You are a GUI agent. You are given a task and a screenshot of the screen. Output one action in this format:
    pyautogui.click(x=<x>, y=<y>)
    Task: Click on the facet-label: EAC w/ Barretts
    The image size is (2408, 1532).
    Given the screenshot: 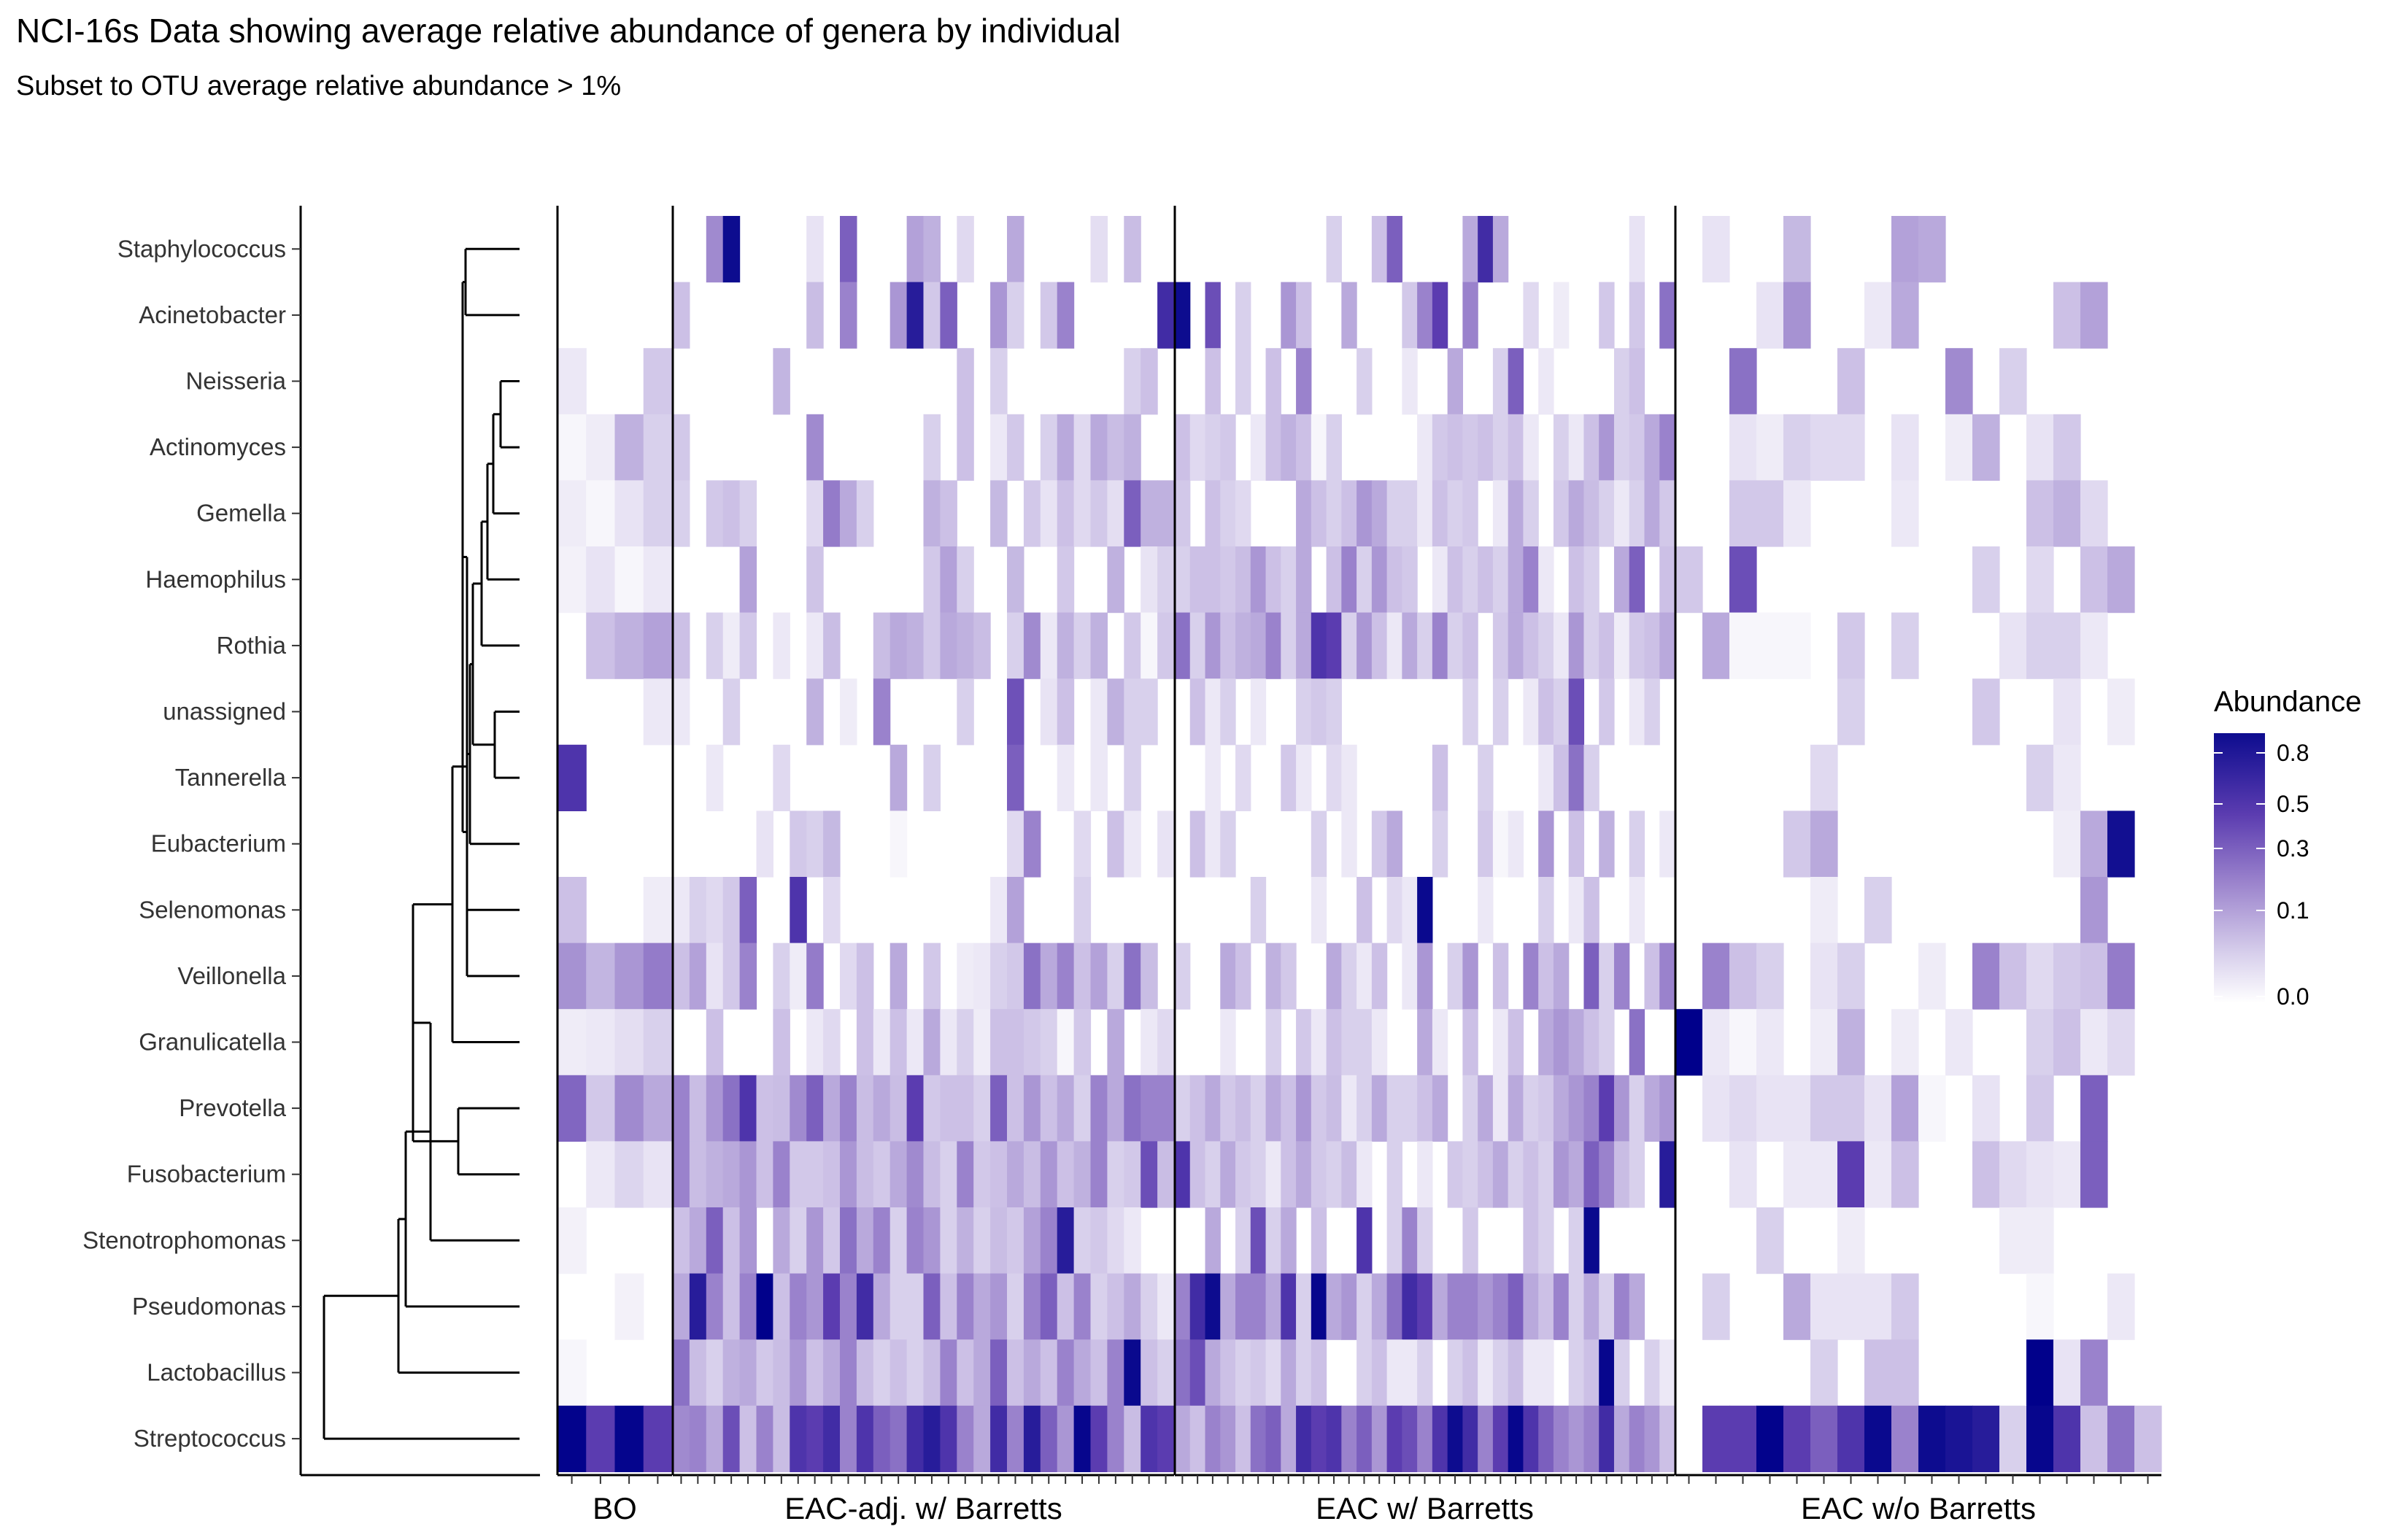 What is the action you would take?
    pyautogui.click(x=1425, y=1508)
    